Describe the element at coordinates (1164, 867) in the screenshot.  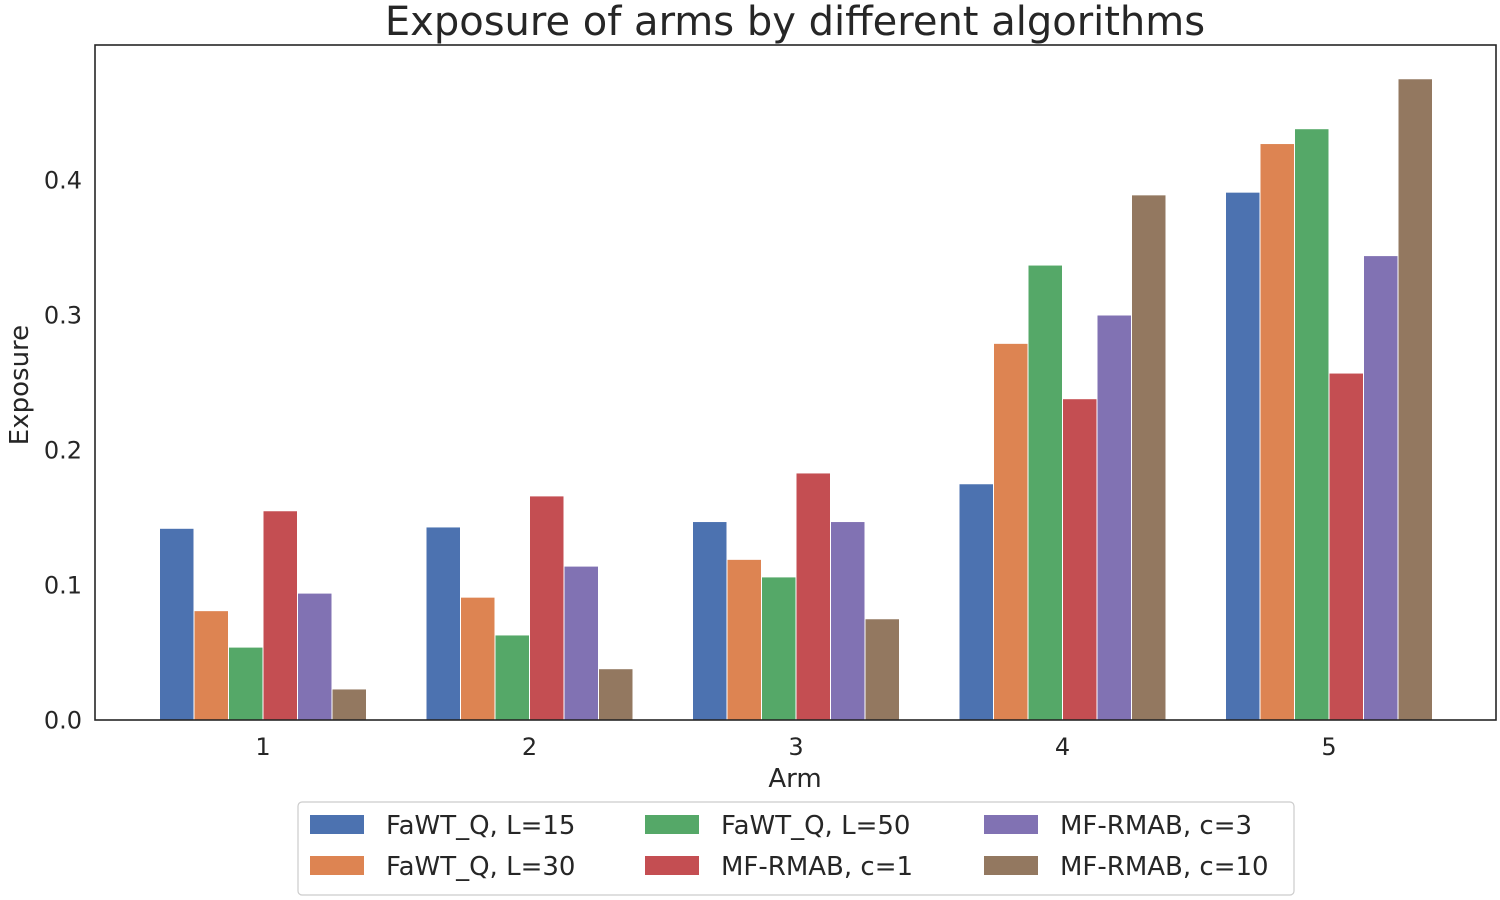
I see `legend-label: MF-RMAB, c=10` at that location.